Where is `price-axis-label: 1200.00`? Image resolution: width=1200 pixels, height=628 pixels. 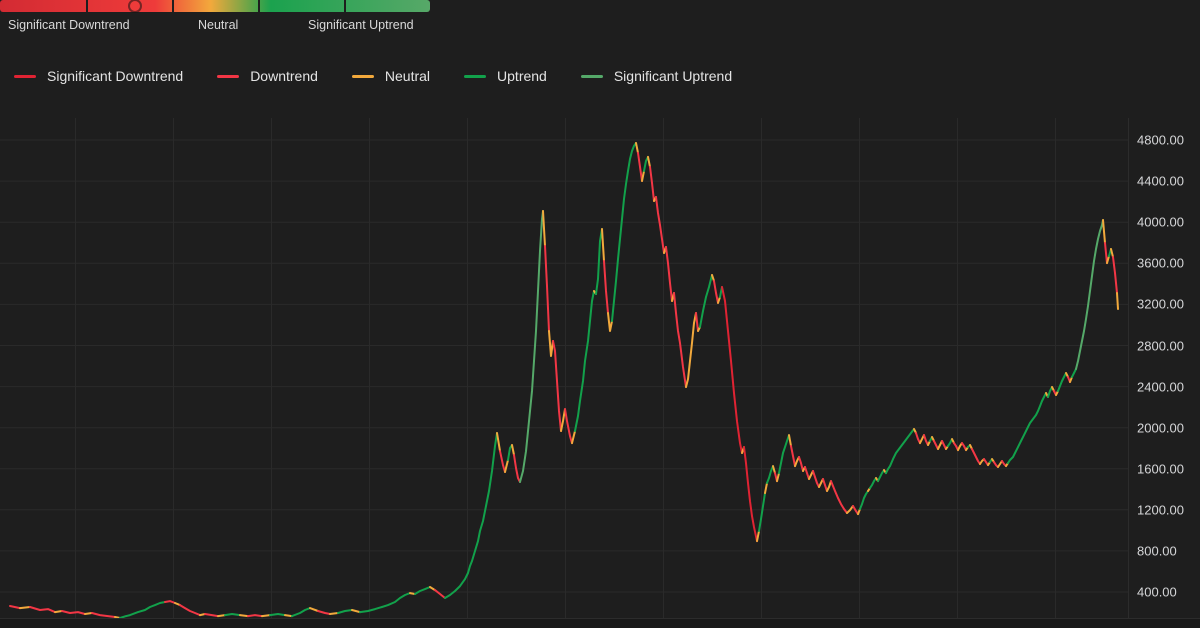 price-axis-label: 1200.00 is located at coordinates (1160, 510).